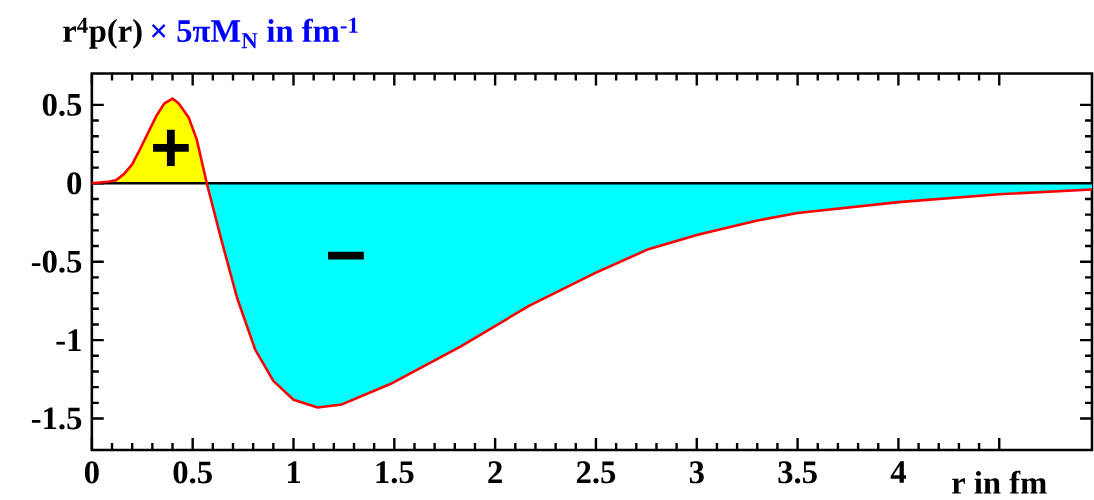  Describe the element at coordinates (898, 472) in the screenshot. I see `x-tick-label: 4` at that location.